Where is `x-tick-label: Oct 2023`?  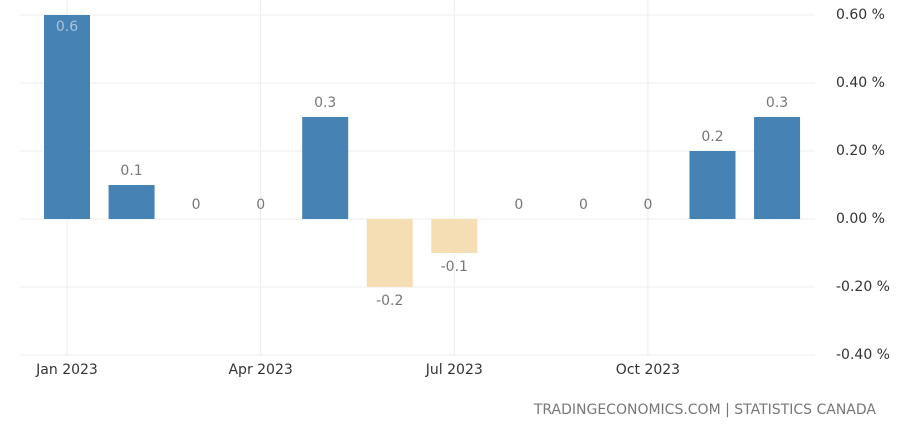 x-tick-label: Oct 2023 is located at coordinates (648, 370).